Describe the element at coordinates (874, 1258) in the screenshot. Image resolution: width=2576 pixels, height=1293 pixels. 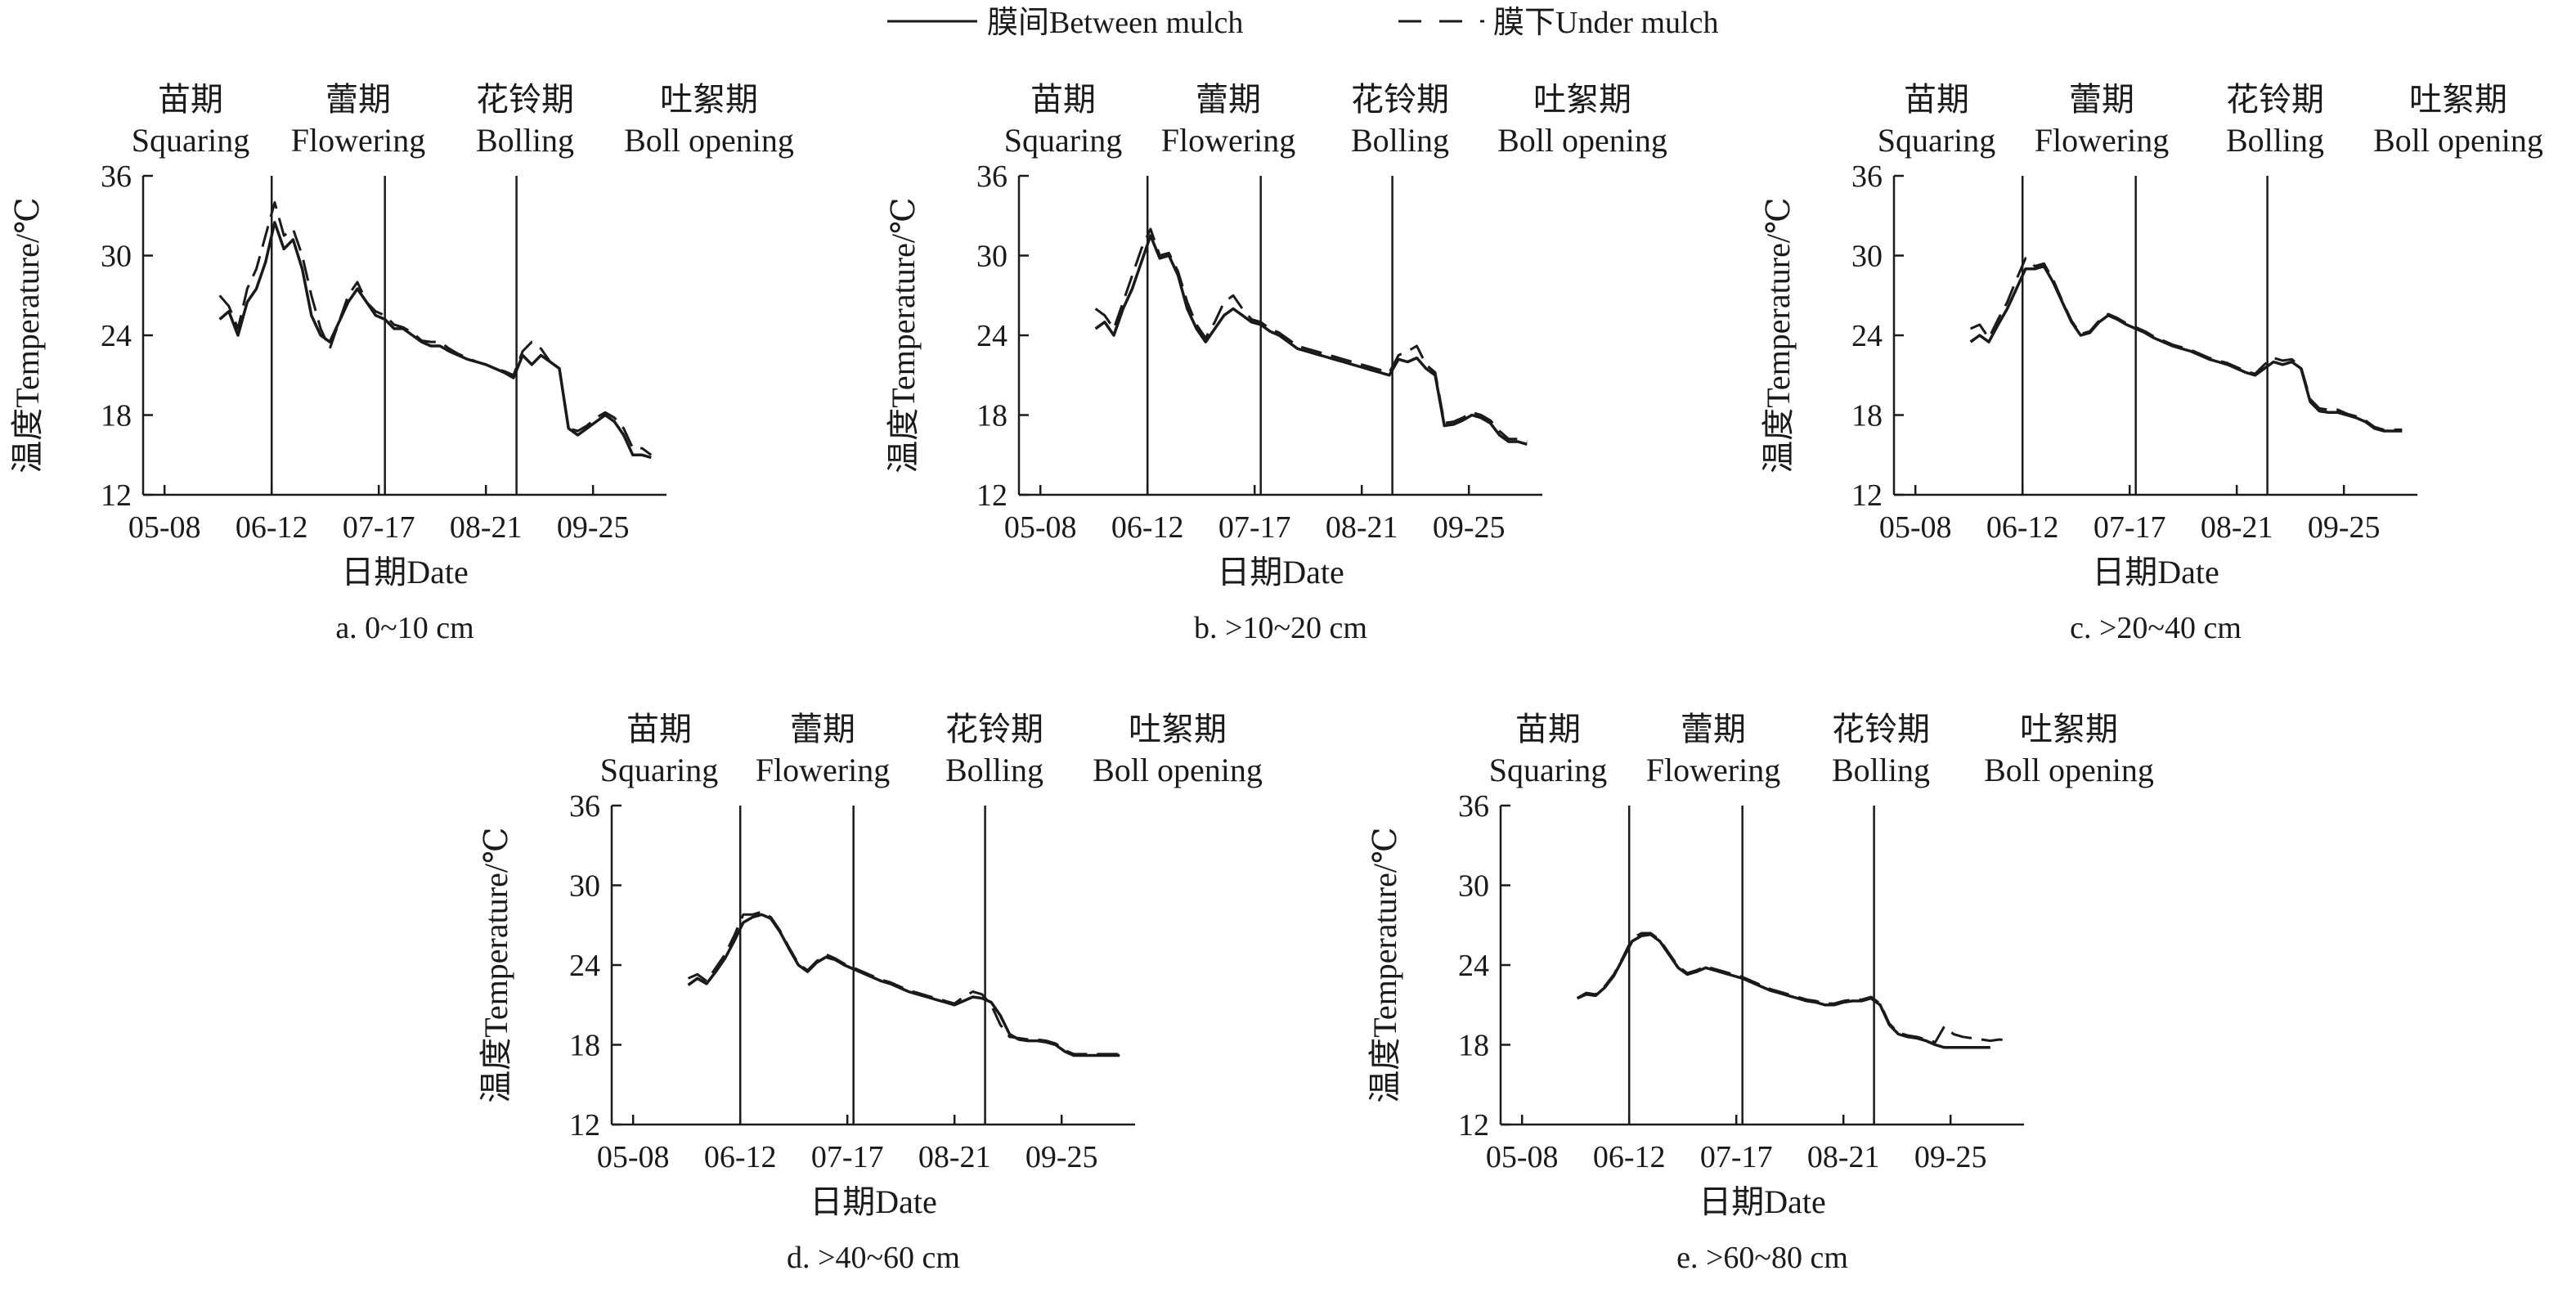
I see `panel-caption: d. >40~60 cm` at that location.